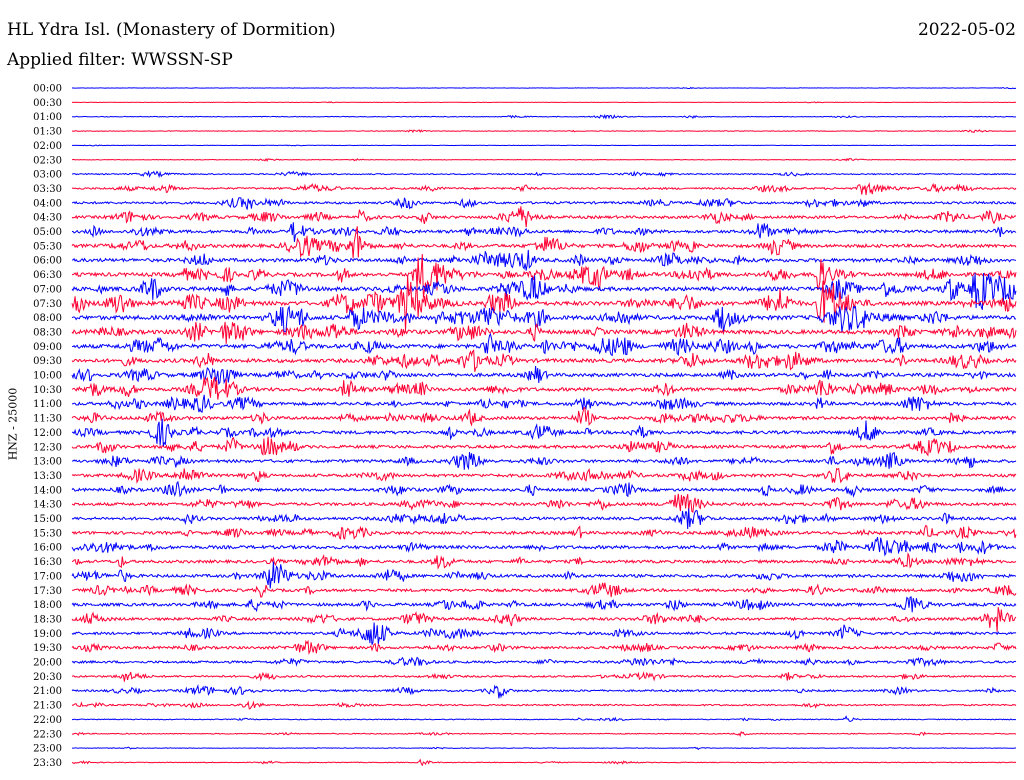 The height and width of the screenshot is (780, 1024). What do you see at coordinates (47, 275) in the screenshot?
I see `row-time-label: 06:30` at bounding box center [47, 275].